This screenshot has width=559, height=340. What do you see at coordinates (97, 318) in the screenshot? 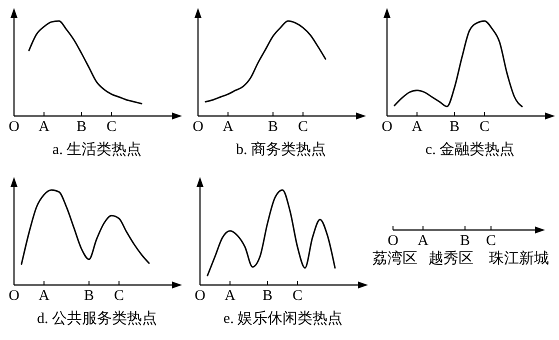
I see `text: d. 公共服务类热点` at bounding box center [97, 318].